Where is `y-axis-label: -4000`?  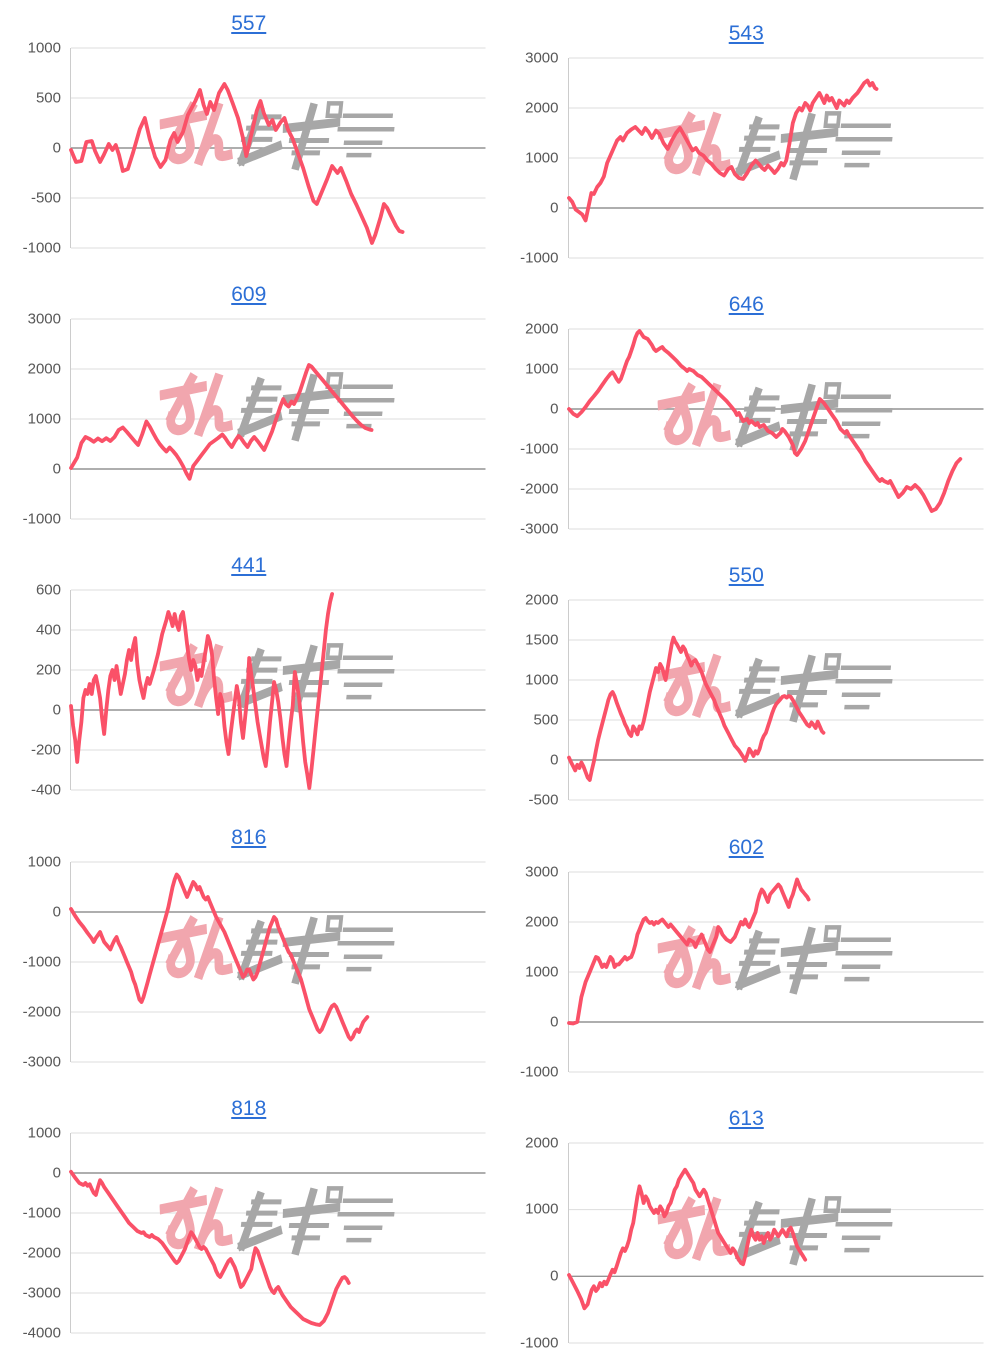 y-axis-label: -4000 is located at coordinates (41, 1333).